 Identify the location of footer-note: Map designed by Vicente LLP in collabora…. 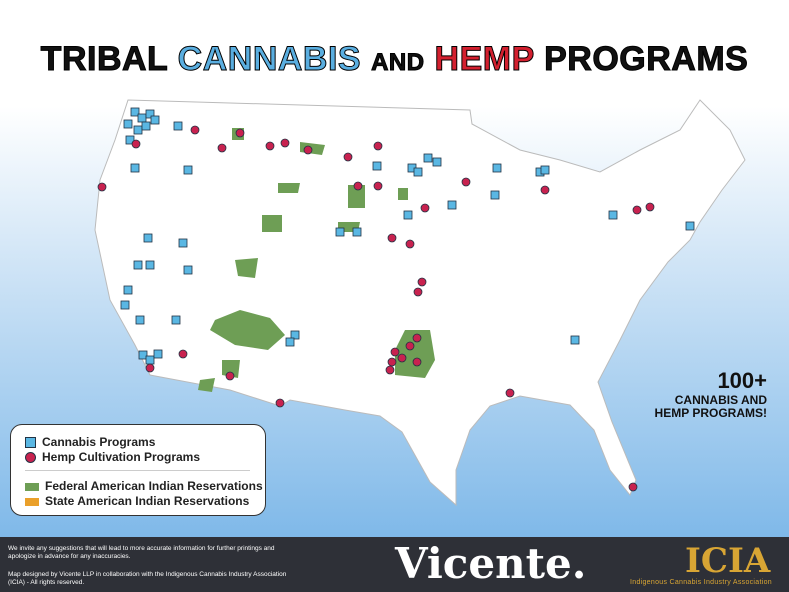
(147, 578).